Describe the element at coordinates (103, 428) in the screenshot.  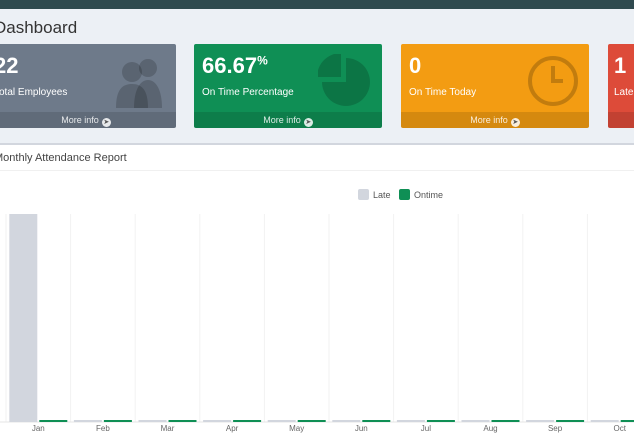
I see `x-tick-label: Feb` at that location.